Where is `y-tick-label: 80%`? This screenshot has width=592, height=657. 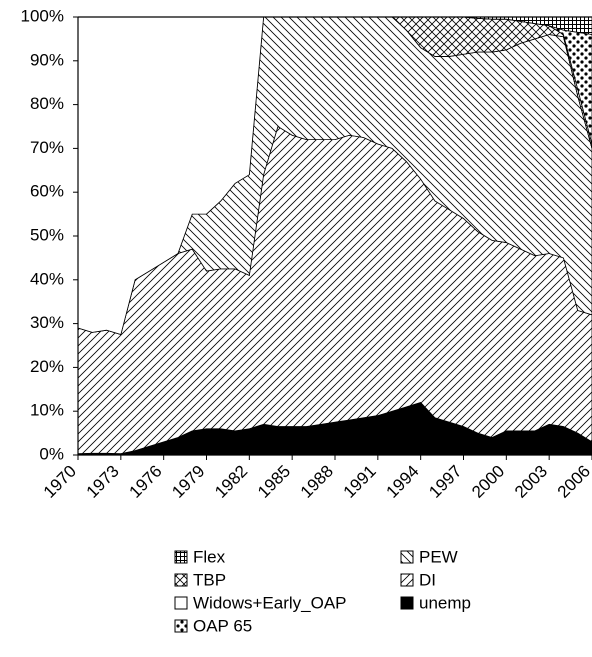 y-tick-label: 80% is located at coordinates (47, 103).